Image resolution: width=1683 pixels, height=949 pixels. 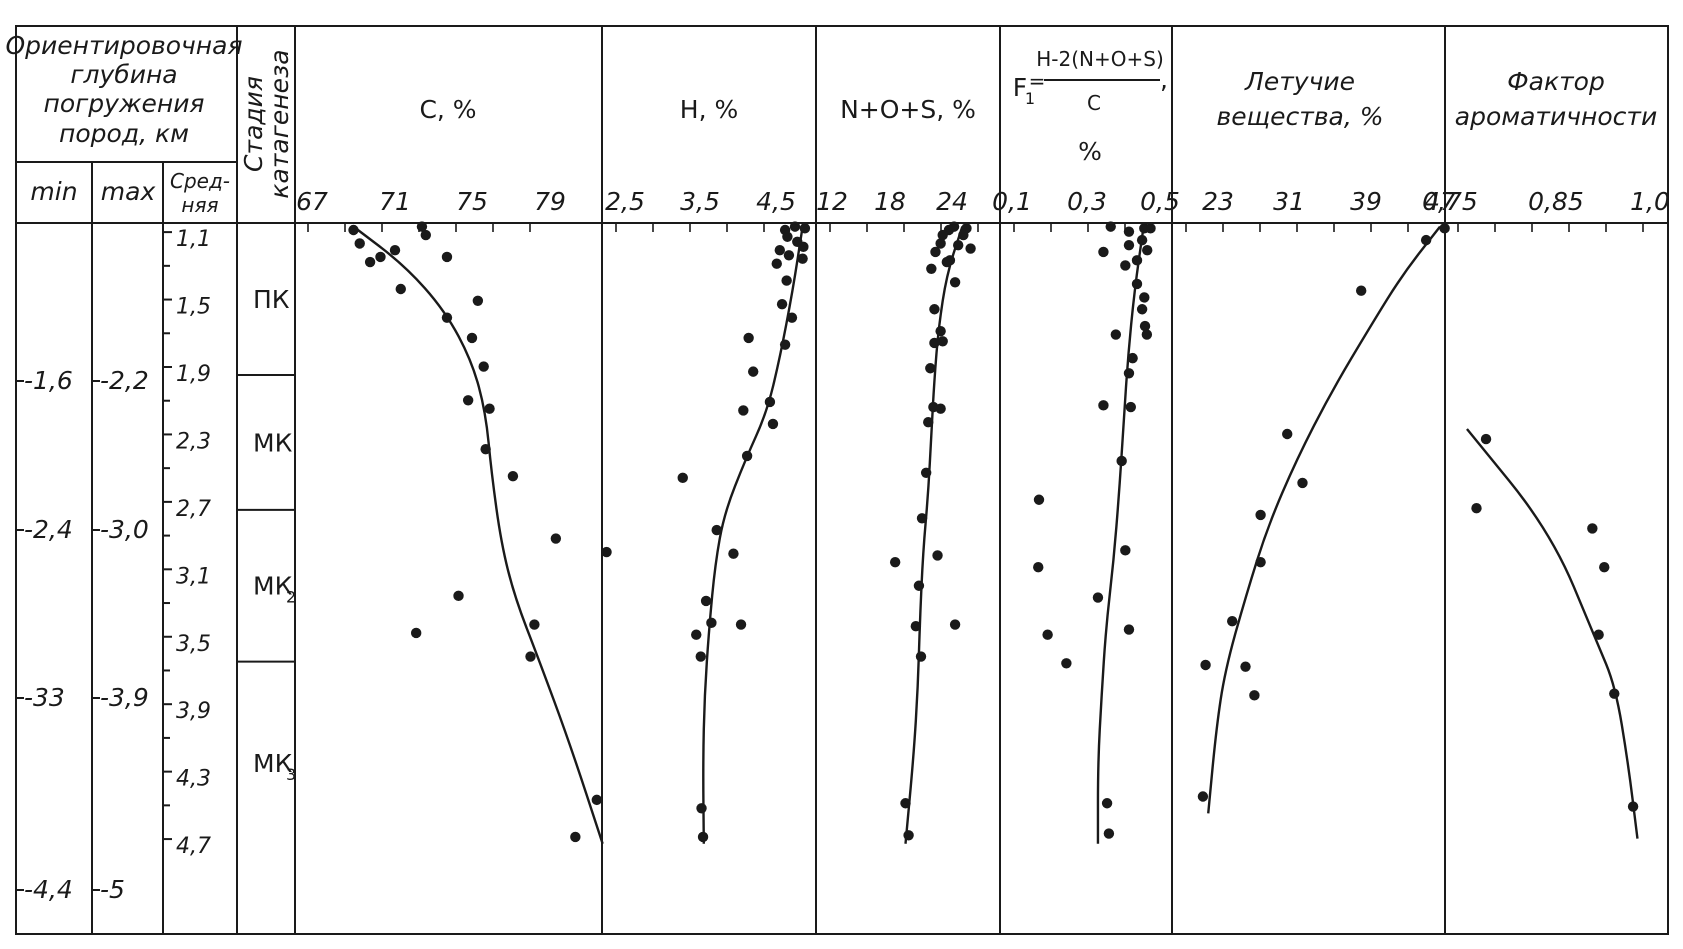 I want to click on depth-avg-label: 4,7, so click(x=193, y=846).